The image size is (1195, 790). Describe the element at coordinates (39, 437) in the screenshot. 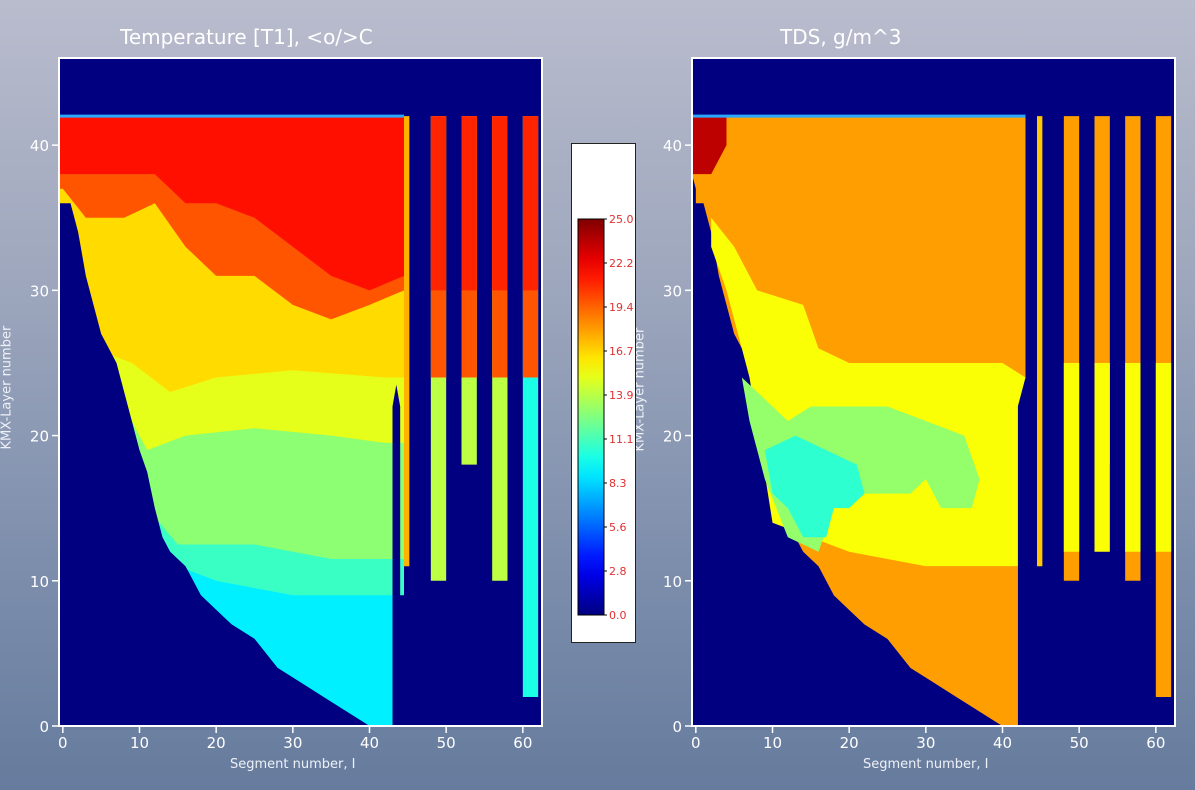

I see `temperature-ytick-label: 20` at that location.